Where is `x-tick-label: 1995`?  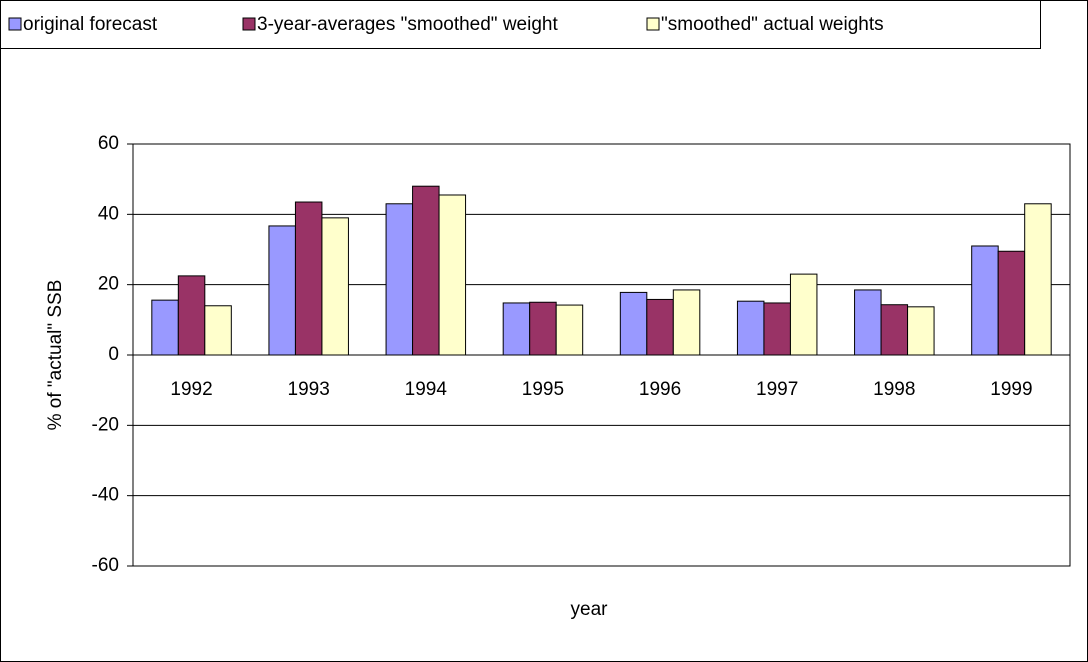
x-tick-label: 1995 is located at coordinates (543, 389).